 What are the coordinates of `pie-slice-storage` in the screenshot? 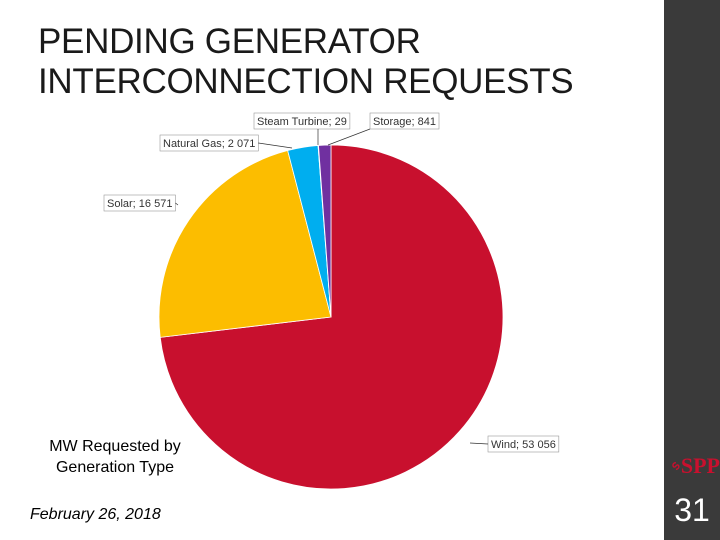 It's located at (325, 231).